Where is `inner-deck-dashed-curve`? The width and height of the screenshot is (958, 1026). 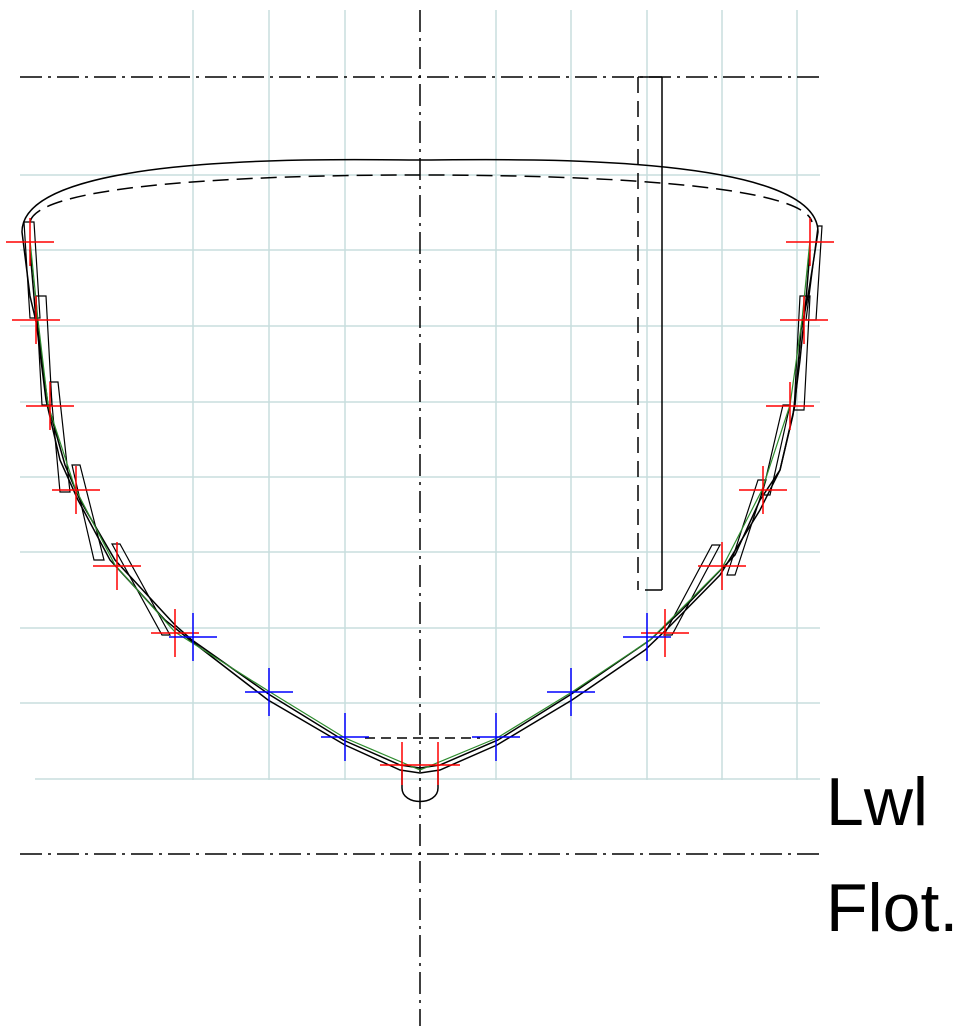
inner-deck-dashed-curve is located at coordinates (421, 198).